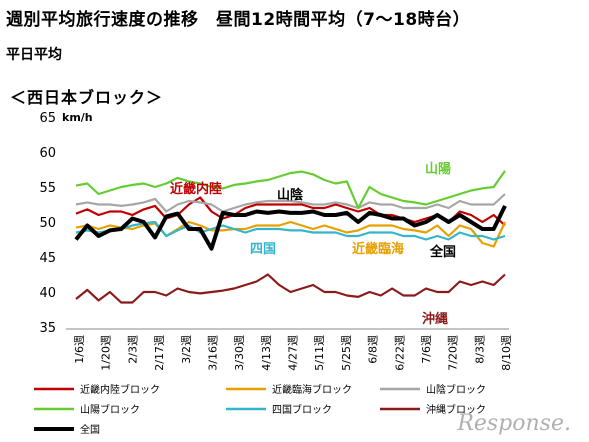 Image resolution: width=589 pixels, height=442 pixels. Describe the element at coordinates (506, 353) in the screenshot. I see `x-tick-label: 8/10週` at that location.